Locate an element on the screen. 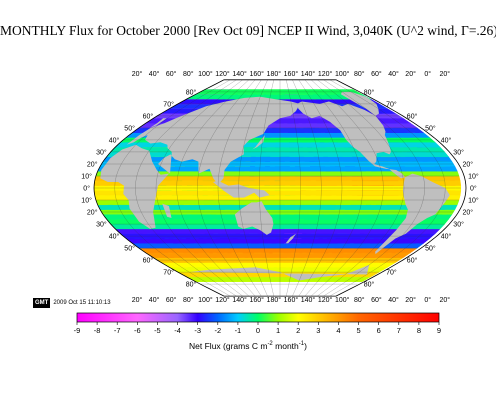  colorbar-tick-label: -9 is located at coordinates (77, 330).